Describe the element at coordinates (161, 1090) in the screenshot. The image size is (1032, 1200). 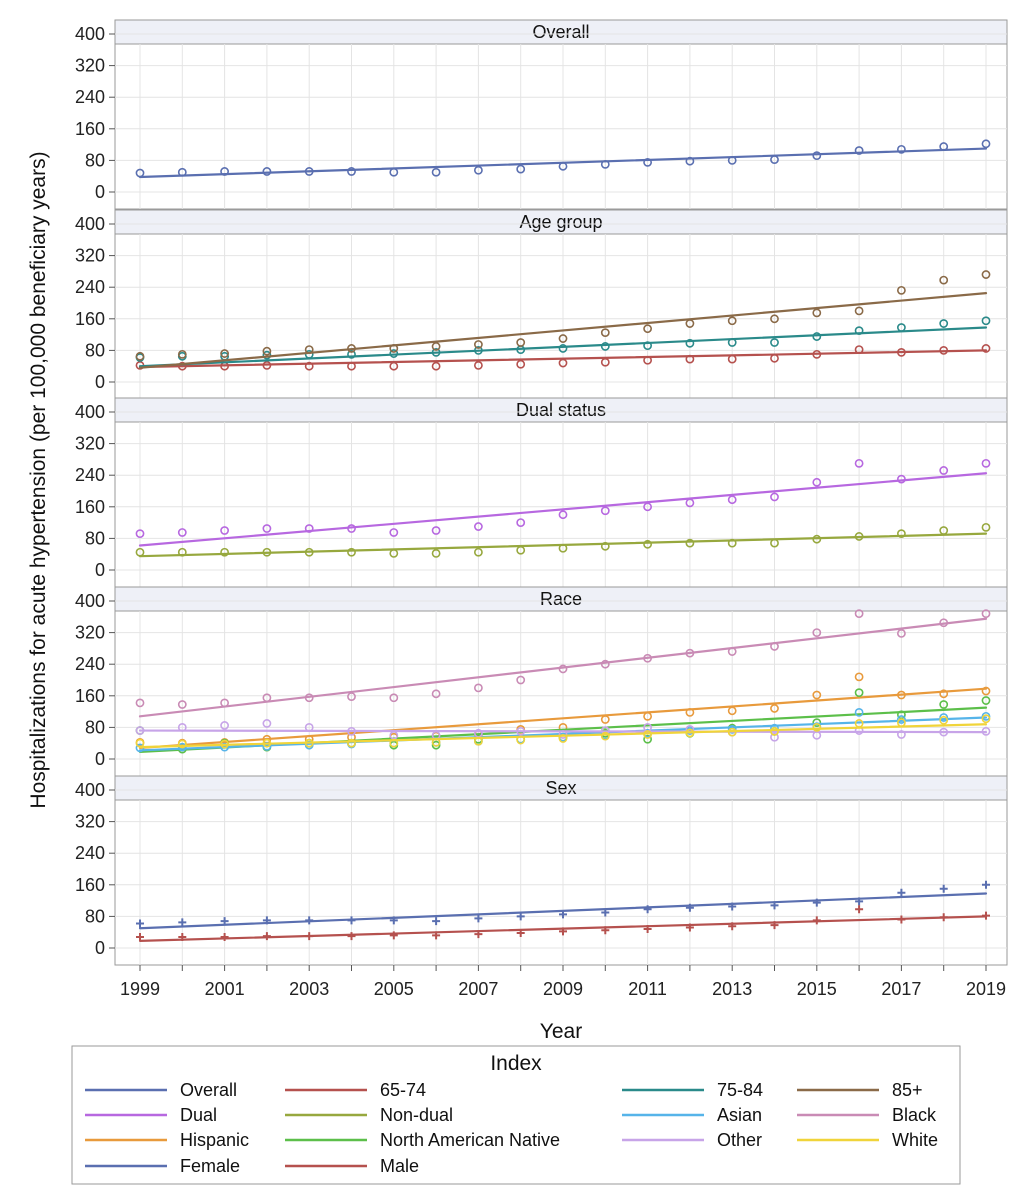
I see `legend-item-overall: Overall` at that location.